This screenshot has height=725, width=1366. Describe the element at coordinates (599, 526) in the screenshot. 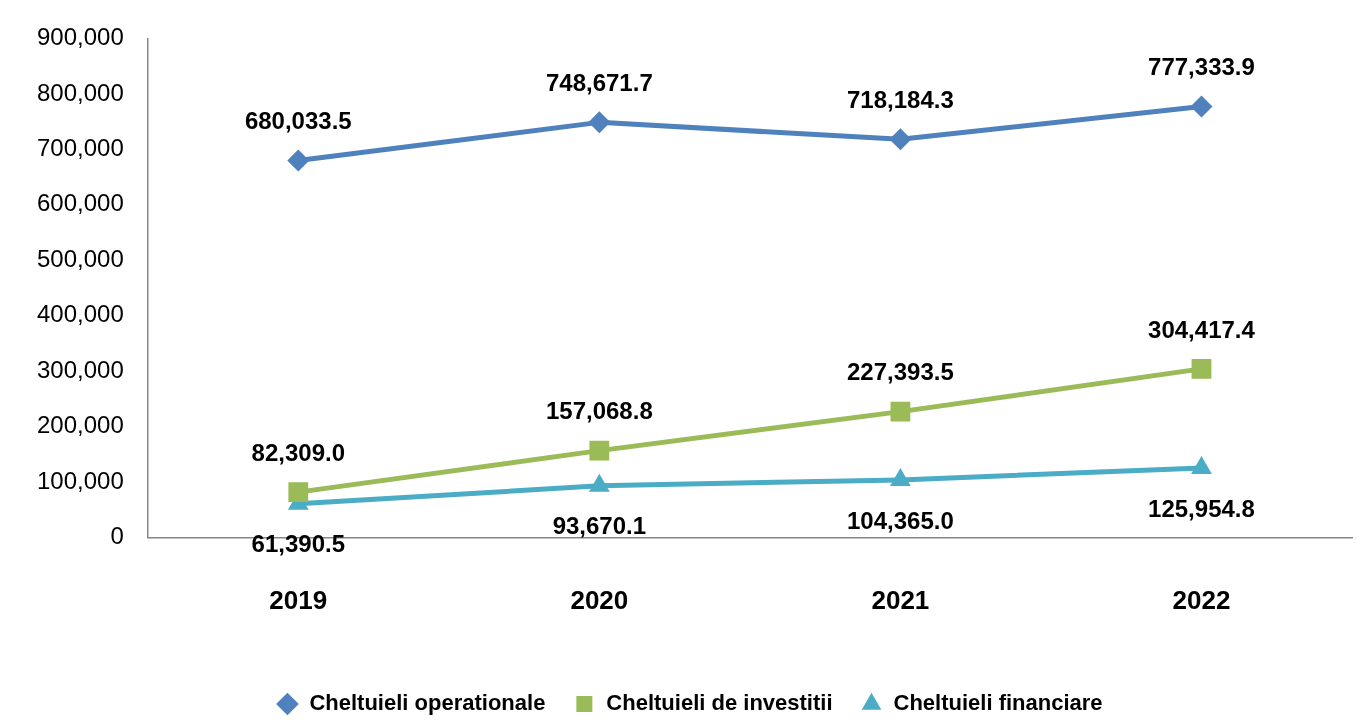

I see `data-label: 93,670.1` at that location.